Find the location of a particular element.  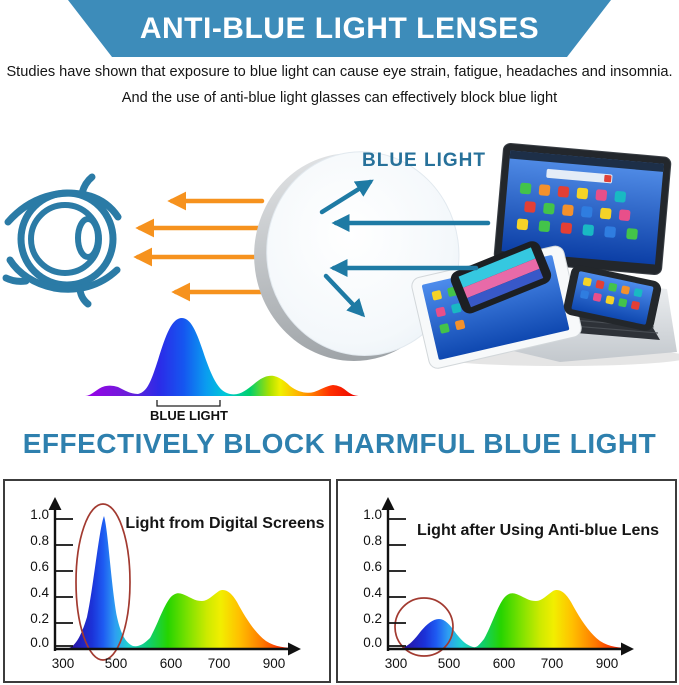

section-heading: EFFECTIVELY BLOCK HARMFUL BLUE LIGHT is located at coordinates (339, 443).